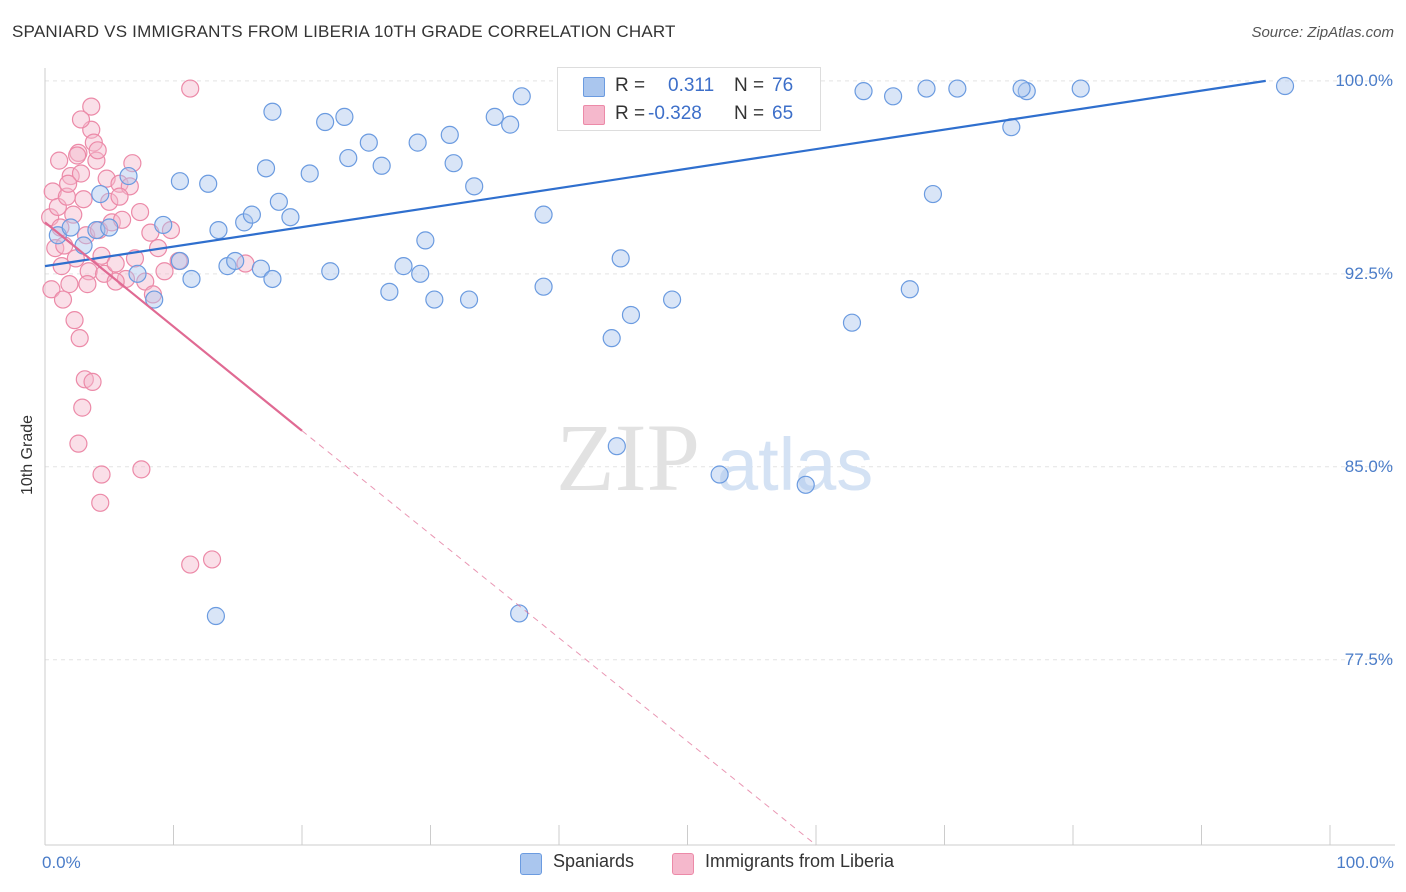  What do you see at coordinates (689, 99) in the screenshot?
I see `stats-legend: R = 0.311 N = 76 R = -0.328 N = 65` at bounding box center [689, 99].